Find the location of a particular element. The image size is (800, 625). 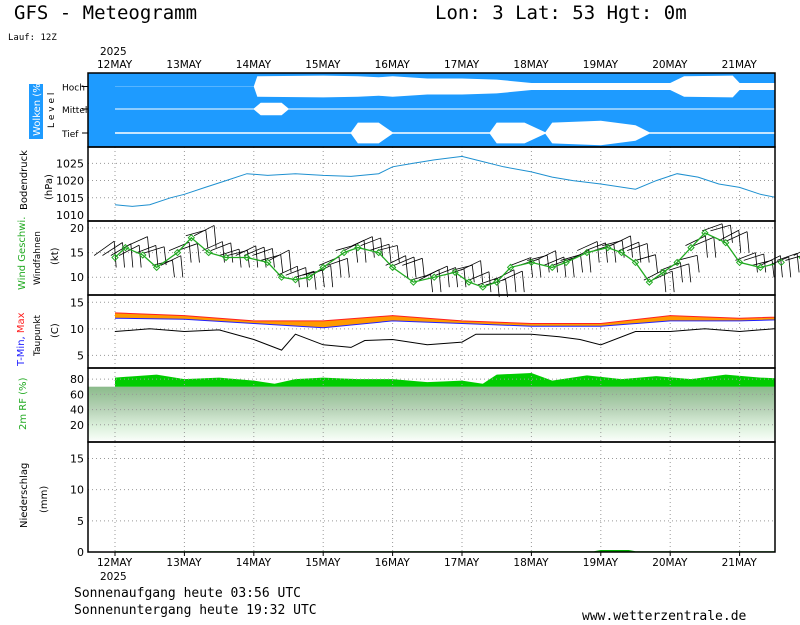

tick-label-humidity: 40 is located at coordinates (77, 410).